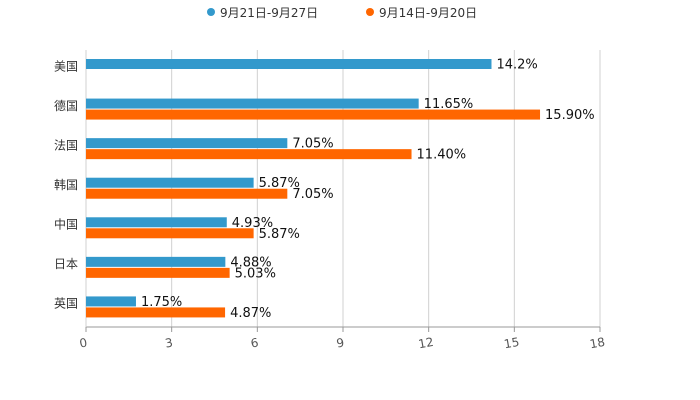 The width and height of the screenshot is (700, 400). What do you see at coordinates (255, 343) in the screenshot?
I see `x-tick-label-2: 6` at bounding box center [255, 343].